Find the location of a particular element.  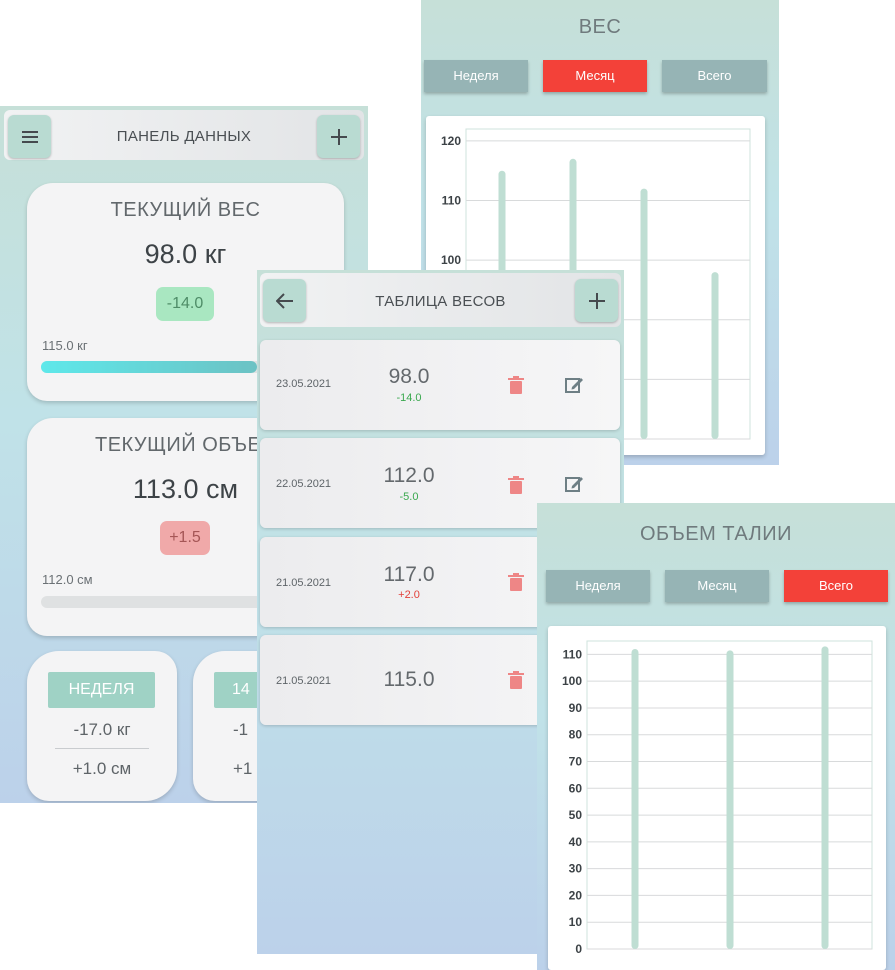

y-tick-label: 60 is located at coordinates (576, 788).